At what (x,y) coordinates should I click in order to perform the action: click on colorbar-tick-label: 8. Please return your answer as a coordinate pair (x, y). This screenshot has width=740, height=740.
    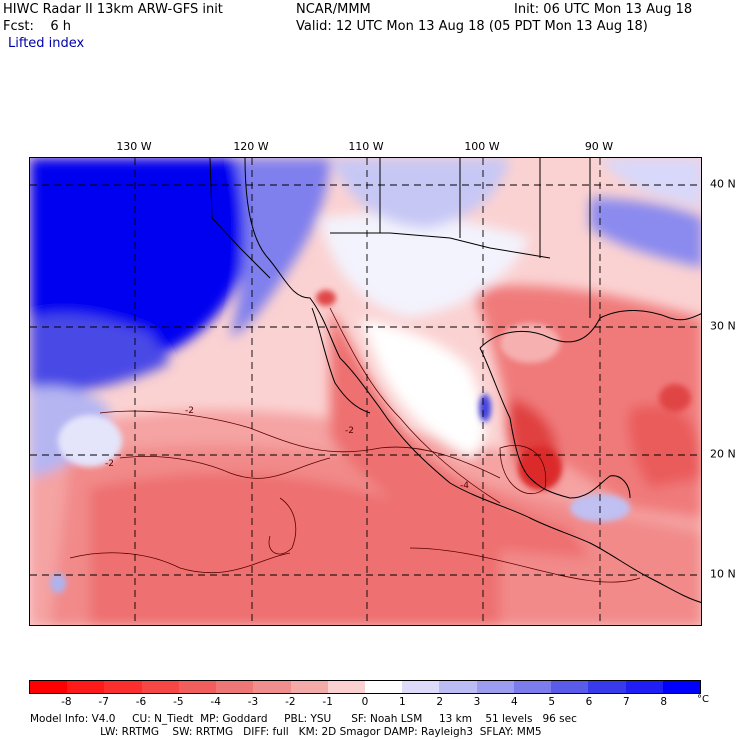
    Looking at the image, I should click on (663, 702).